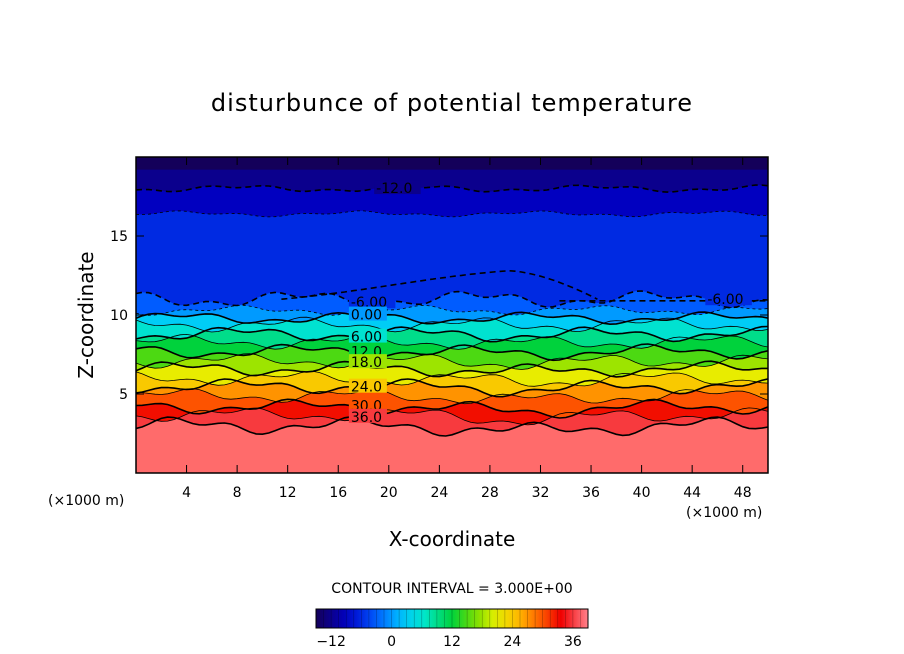 Image resolution: width=904 pixels, height=654 pixels. Describe the element at coordinates (123, 395) in the screenshot. I see `y-tick-label: 5` at that location.